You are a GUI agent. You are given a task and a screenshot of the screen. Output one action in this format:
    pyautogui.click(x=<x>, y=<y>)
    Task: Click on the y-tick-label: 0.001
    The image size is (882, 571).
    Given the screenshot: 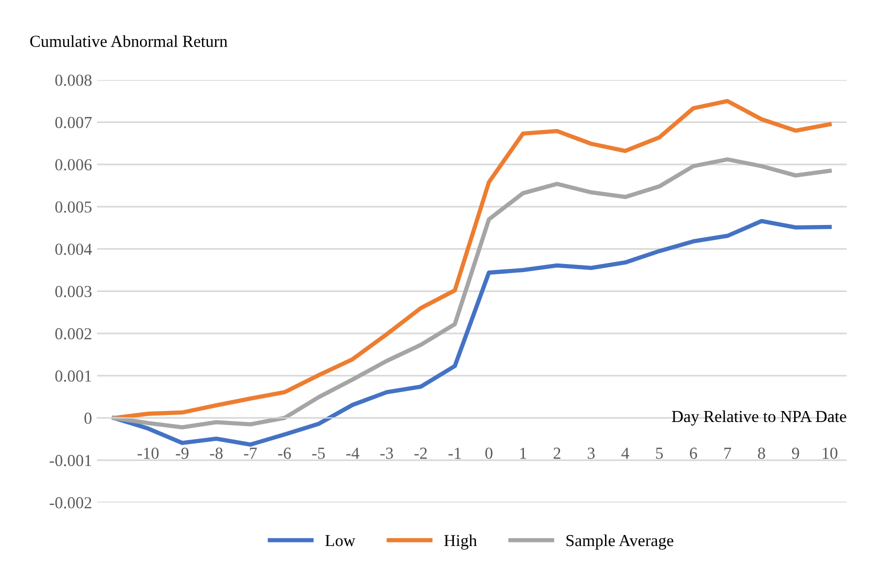 What is the action you would take?
    pyautogui.click(x=73, y=376)
    